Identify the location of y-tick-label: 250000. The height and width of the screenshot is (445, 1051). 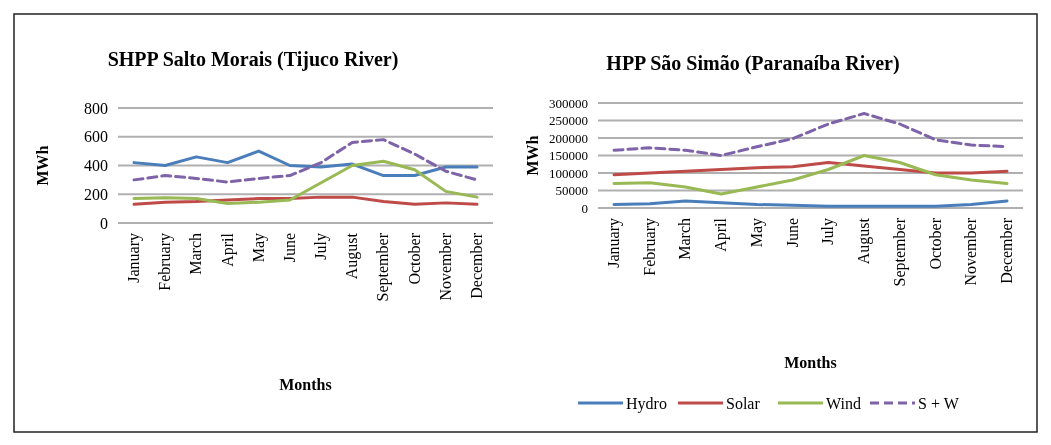
(568, 121).